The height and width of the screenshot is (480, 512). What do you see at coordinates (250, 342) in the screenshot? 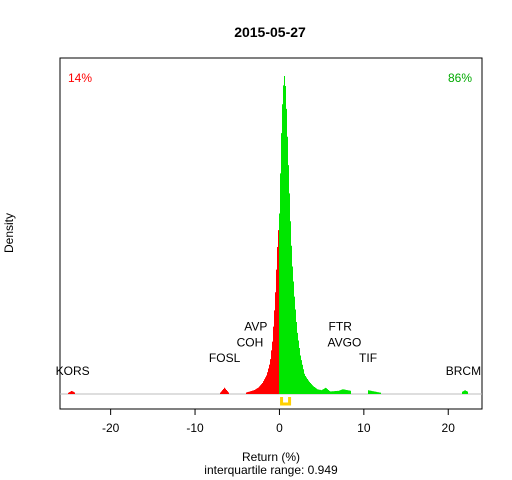
I see `outlier-label-coh: COH` at bounding box center [250, 342].